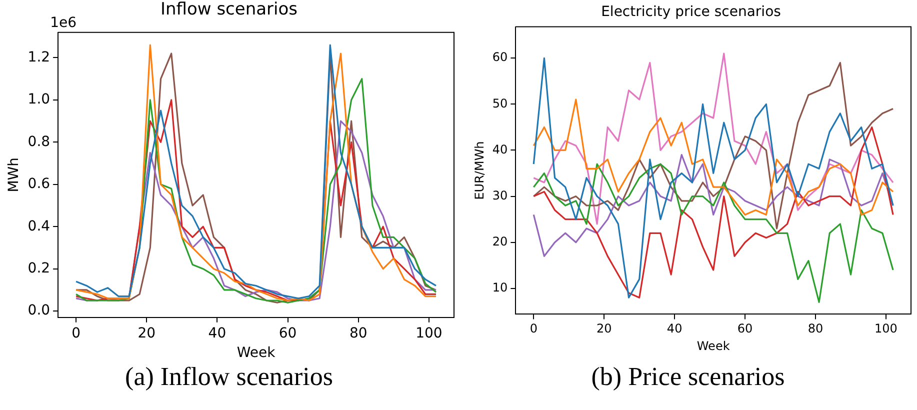 The height and width of the screenshot is (410, 917). What do you see at coordinates (688, 377) in the screenshot?
I see `text: (b) Price scenarios` at bounding box center [688, 377].